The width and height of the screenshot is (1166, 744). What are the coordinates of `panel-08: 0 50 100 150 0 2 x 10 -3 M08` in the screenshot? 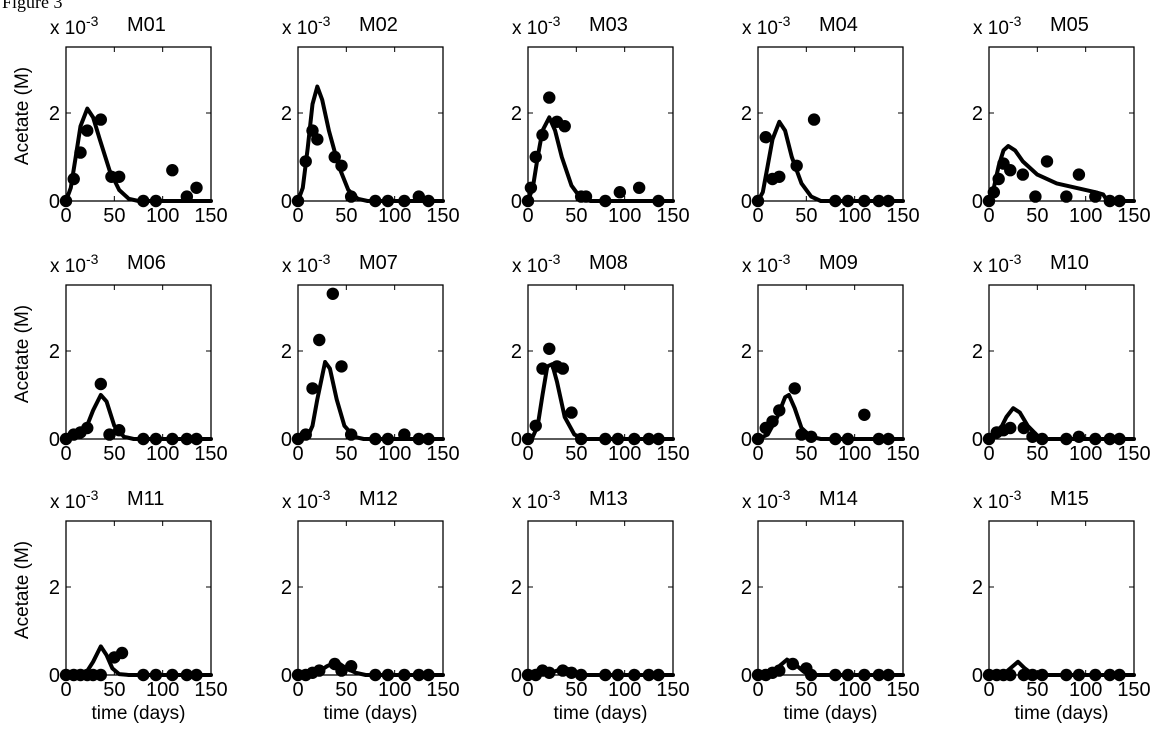 It's located at (600, 358).